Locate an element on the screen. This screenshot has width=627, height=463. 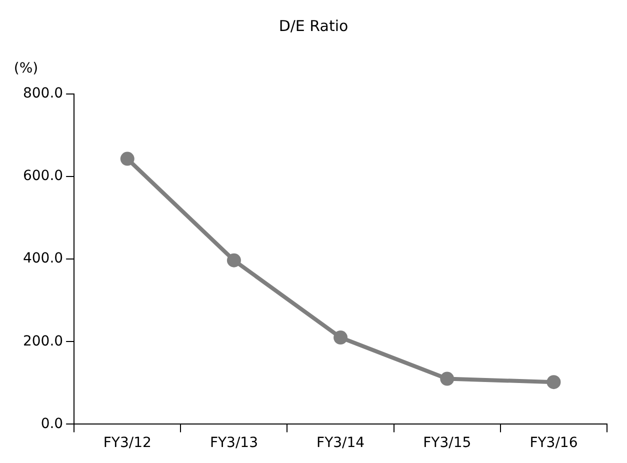
x-tick-label: FY3/15 is located at coordinates (447, 443).